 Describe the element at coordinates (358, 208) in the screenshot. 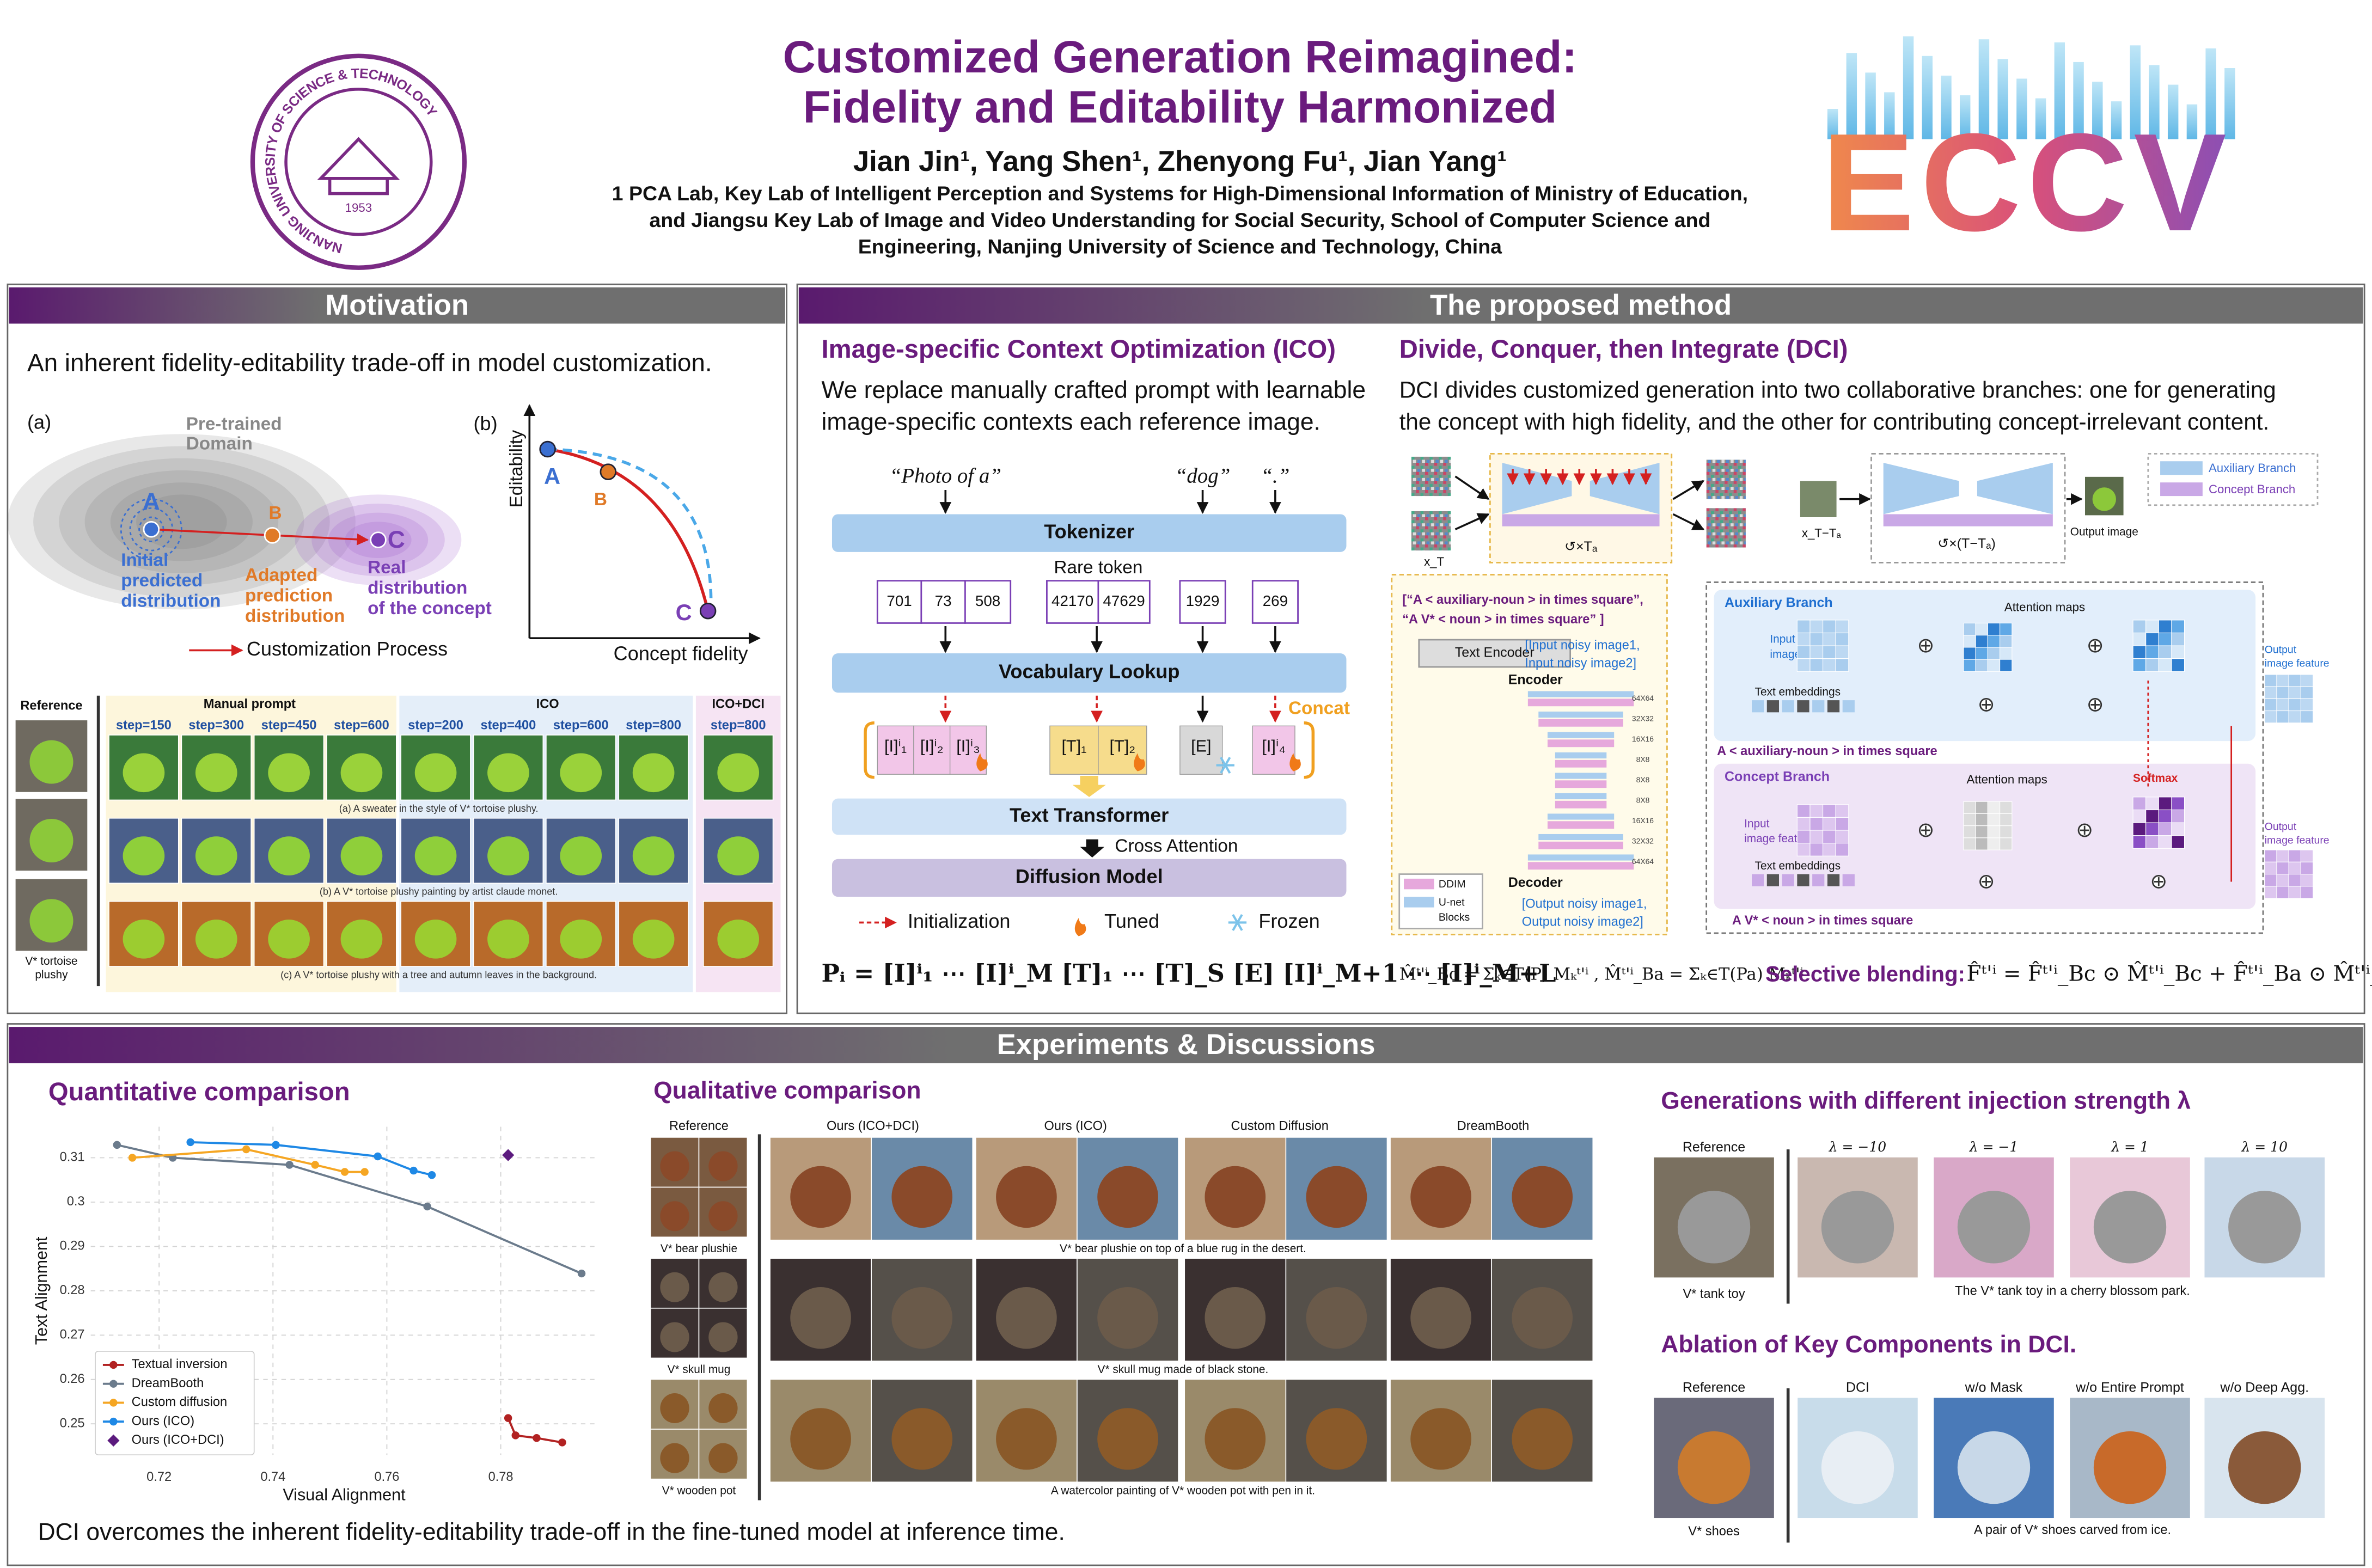

I see `logo-year: 1953` at that location.